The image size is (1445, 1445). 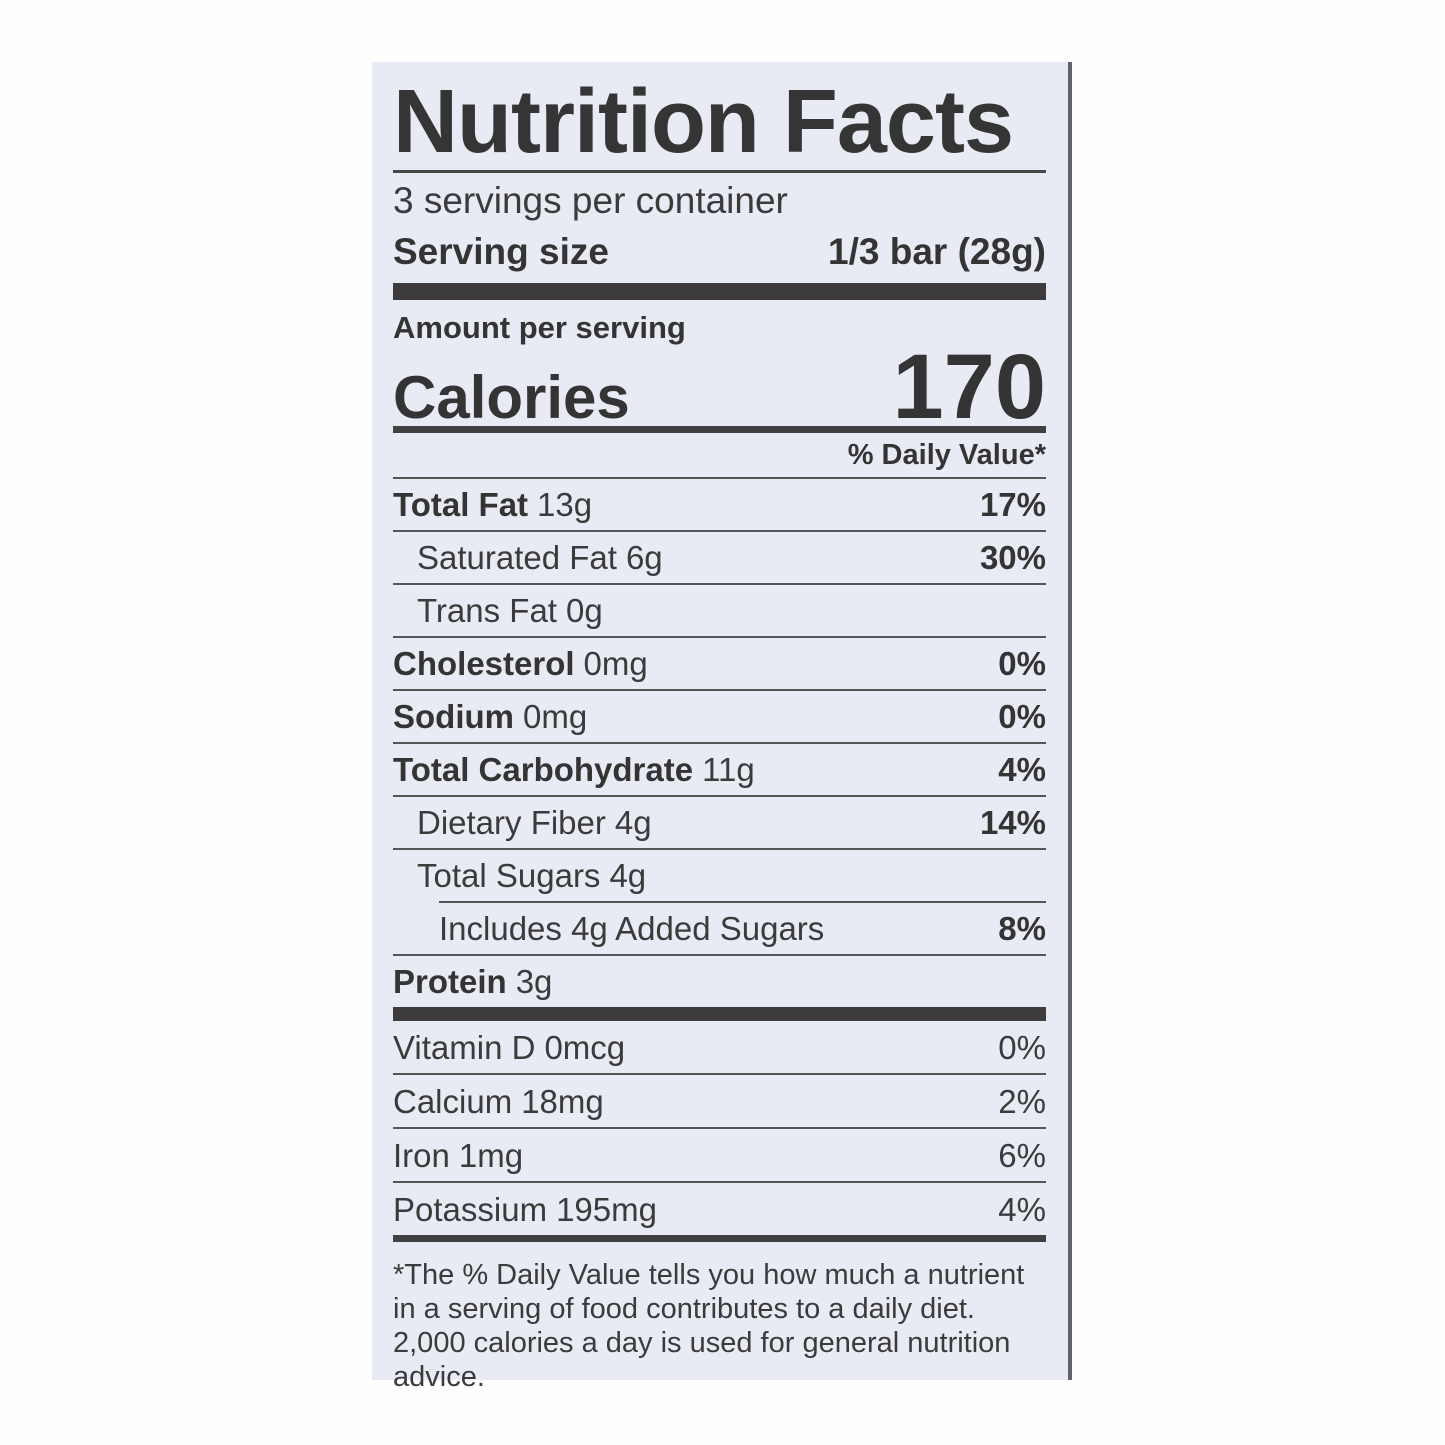 What do you see at coordinates (453, 1101) in the screenshot?
I see `micronutrient-name: Calcium` at bounding box center [453, 1101].